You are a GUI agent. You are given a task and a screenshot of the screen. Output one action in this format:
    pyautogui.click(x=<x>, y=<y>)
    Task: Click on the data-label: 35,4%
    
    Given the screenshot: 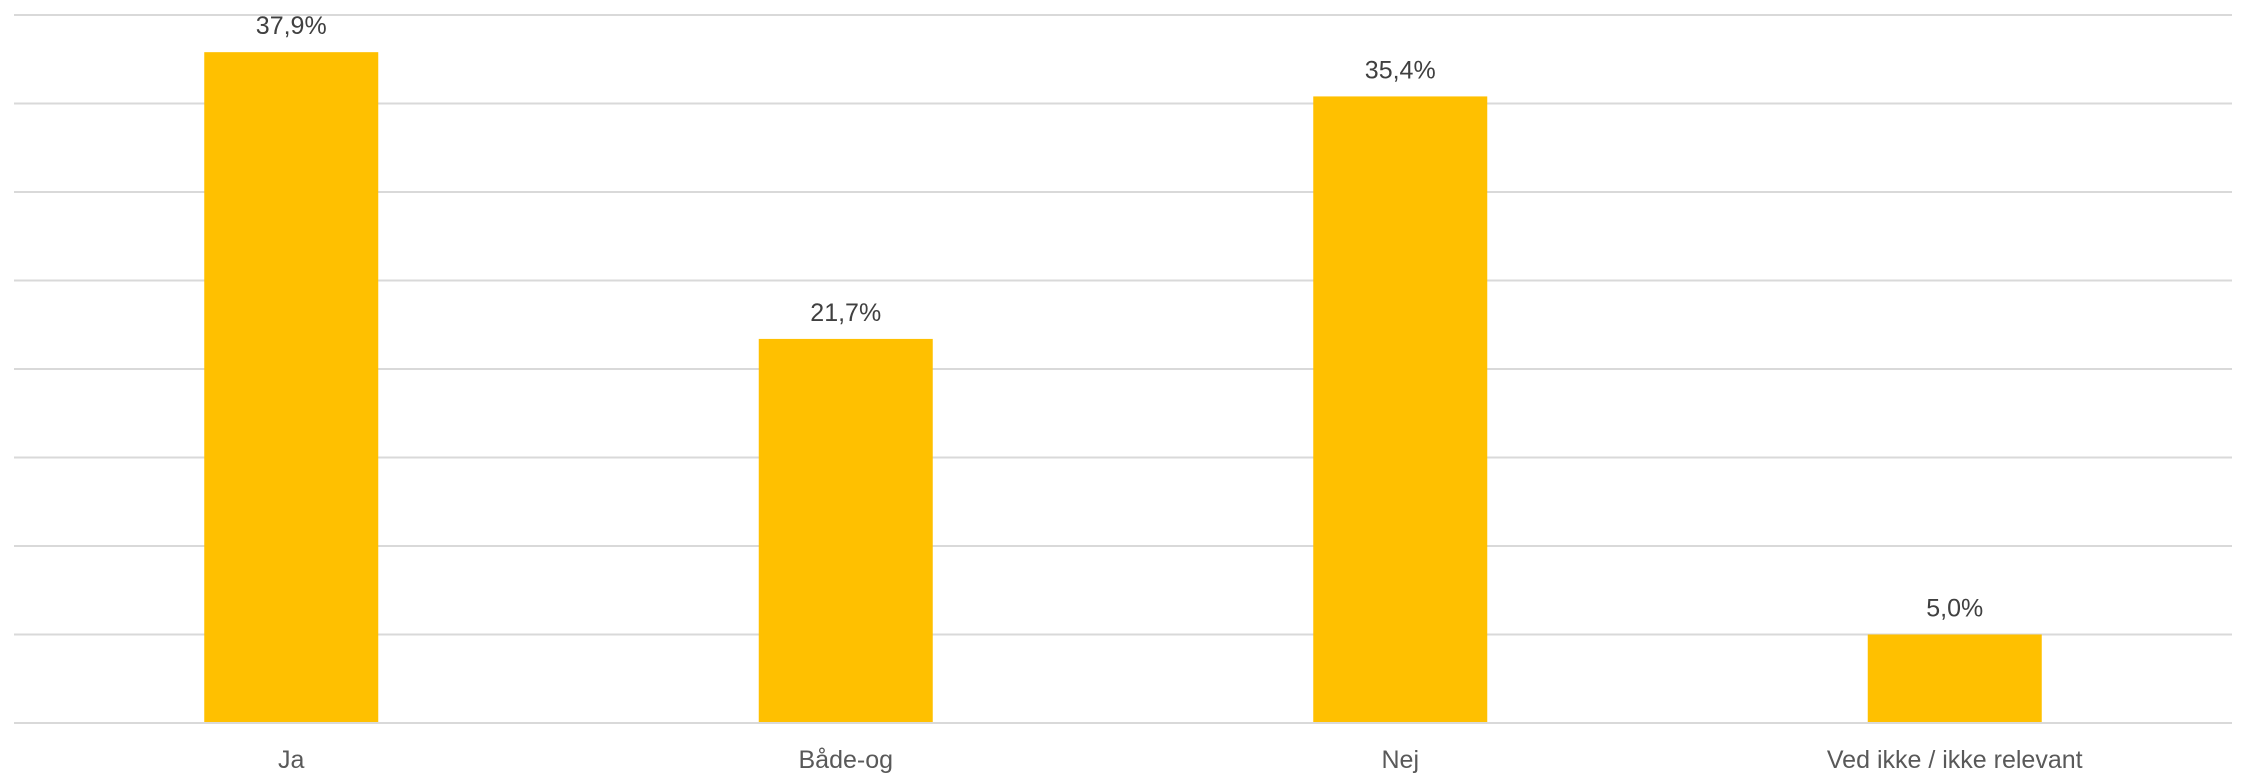 What is the action you would take?
    pyautogui.click(x=1400, y=70)
    